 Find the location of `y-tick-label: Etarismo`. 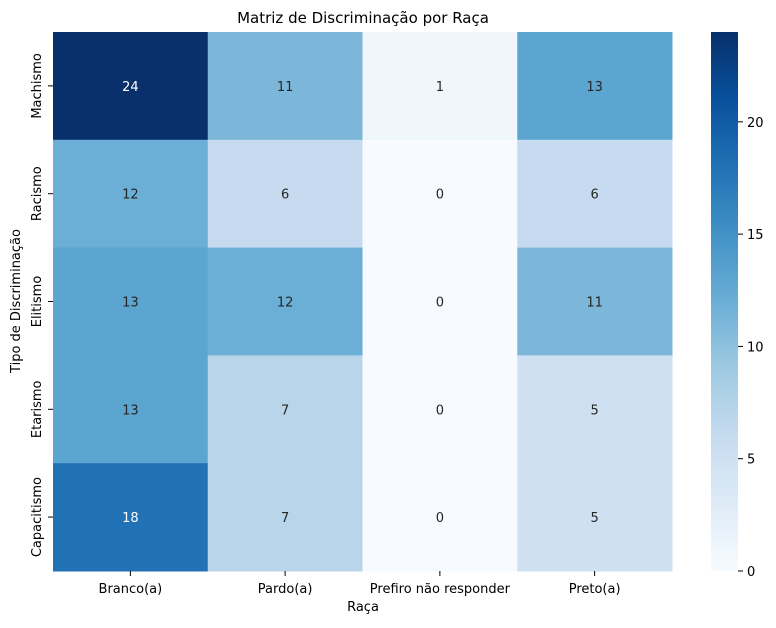

y-tick-label: Etarismo is located at coordinates (37, 409).